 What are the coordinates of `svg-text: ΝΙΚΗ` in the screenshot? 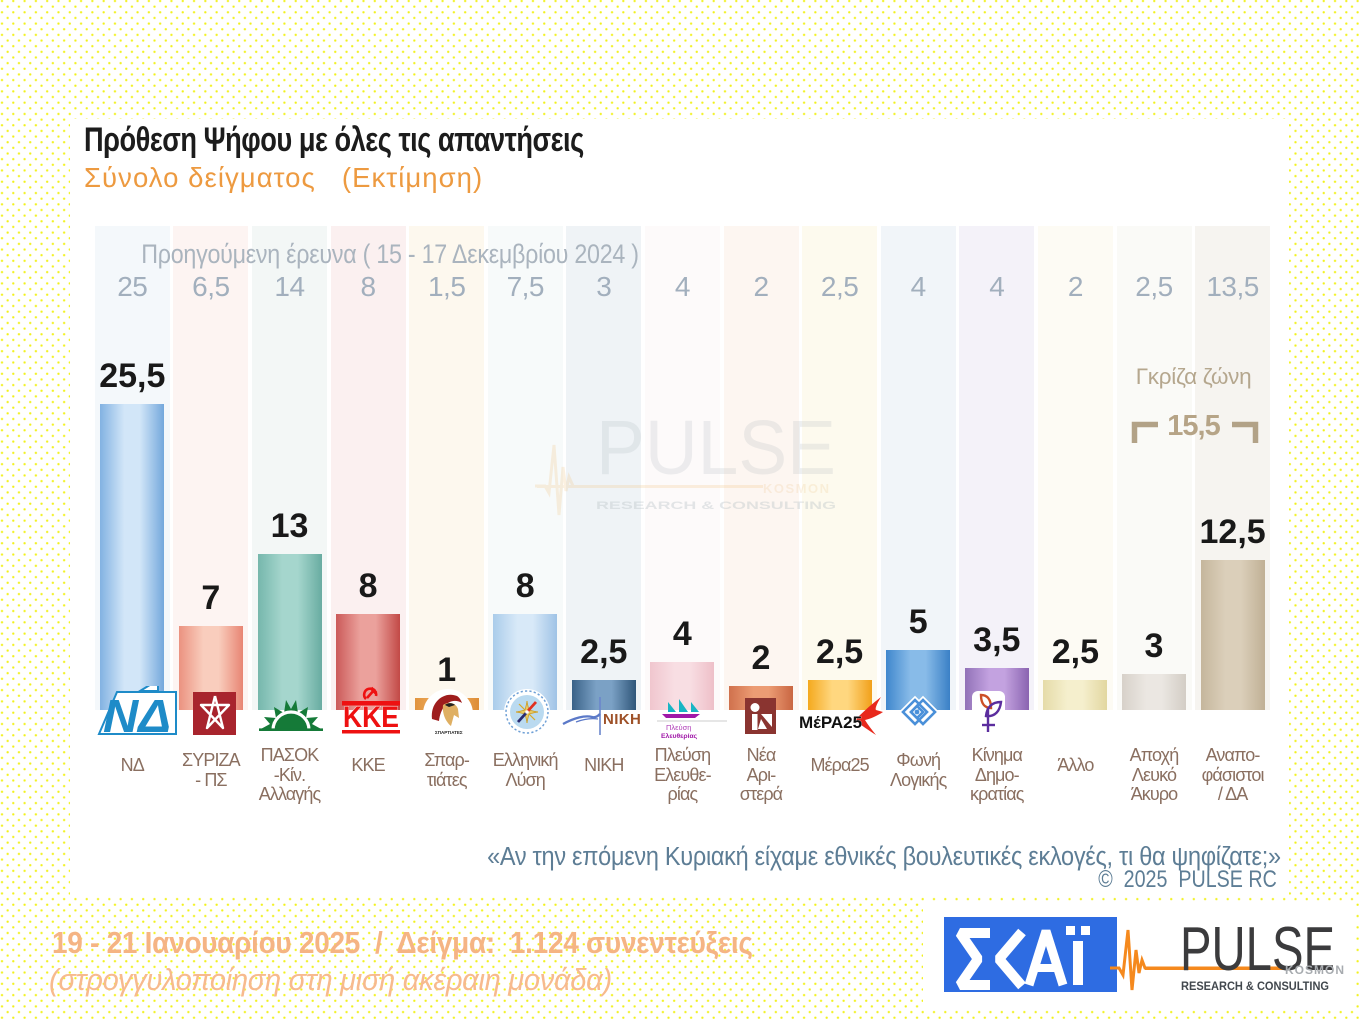 It's located at (622, 719).